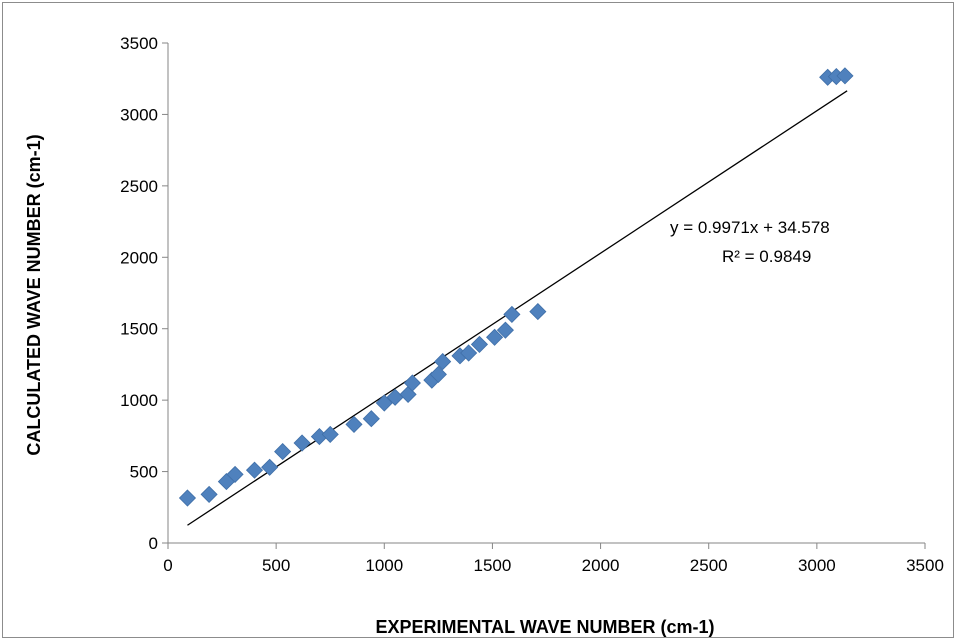 The width and height of the screenshot is (958, 641). I want to click on y-tick-label: 3500, so click(139, 43).